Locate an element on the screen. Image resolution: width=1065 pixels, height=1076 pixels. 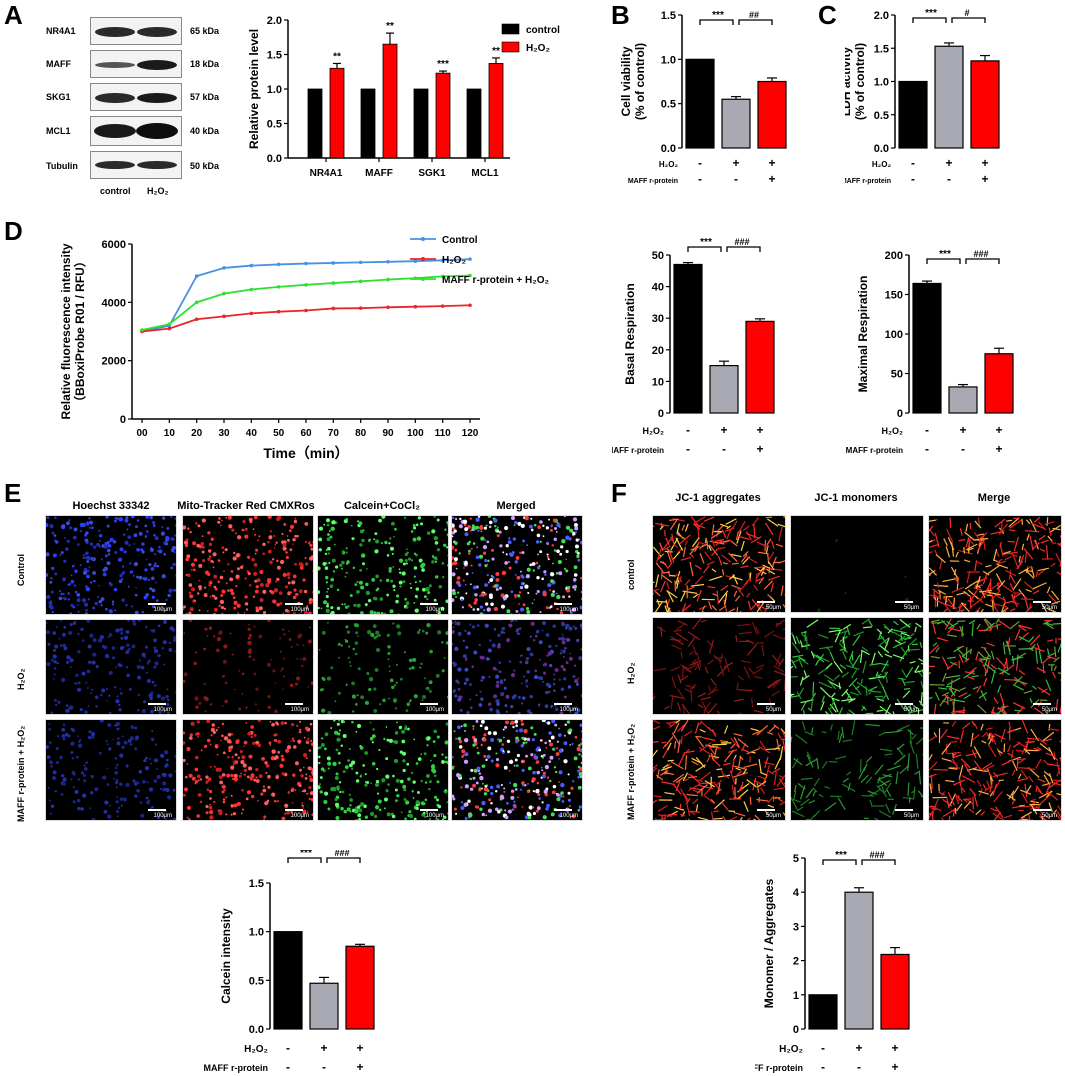
imaging-e-column-title: Hoechst 33342 is located at coordinates (111, 506).